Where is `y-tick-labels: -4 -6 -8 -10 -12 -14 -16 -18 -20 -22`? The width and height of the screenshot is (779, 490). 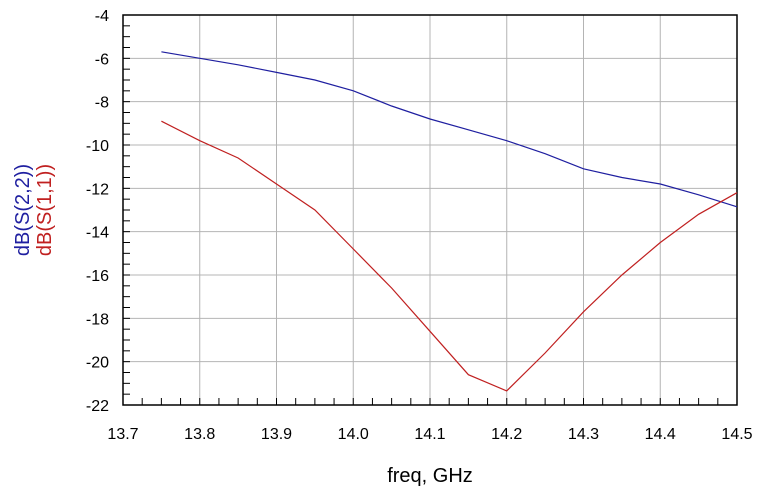
y-tick-labels: -4 -6 -8 -10 -12 -14 -16 -18 -20 -22 is located at coordinates (97, 211).